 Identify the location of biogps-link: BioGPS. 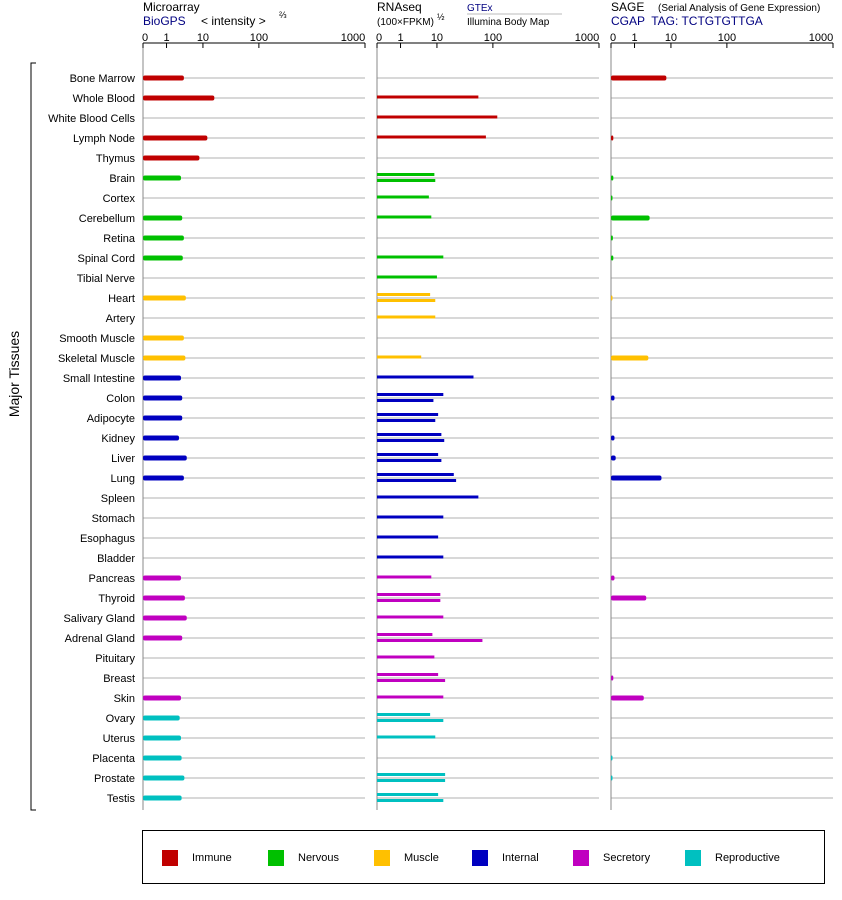
(164, 21).